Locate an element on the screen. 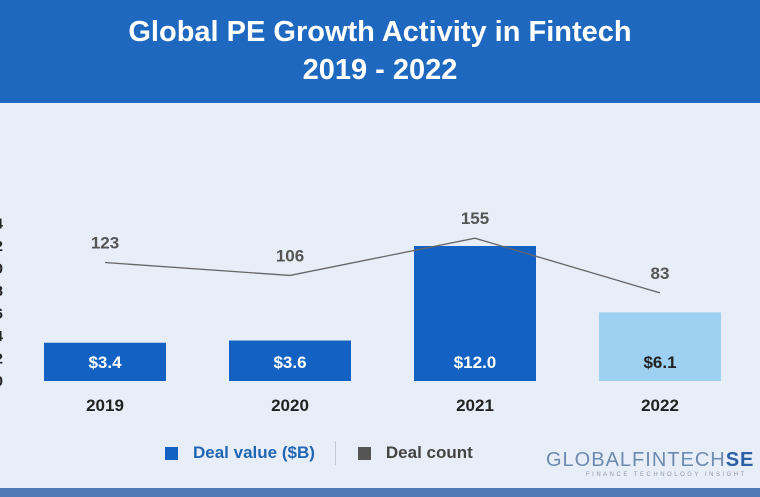 This screenshot has width=760, height=497. y-tick-label: 0 is located at coordinates (1, 381).